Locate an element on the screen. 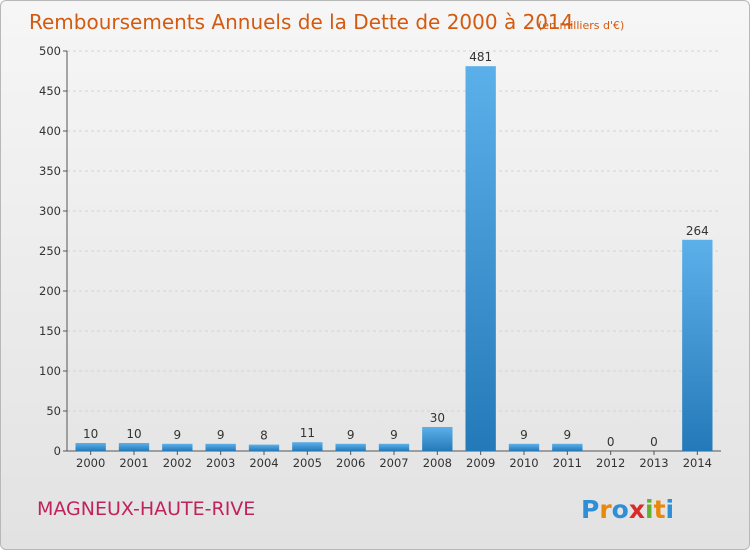  logo-letter: o is located at coordinates (620, 509).